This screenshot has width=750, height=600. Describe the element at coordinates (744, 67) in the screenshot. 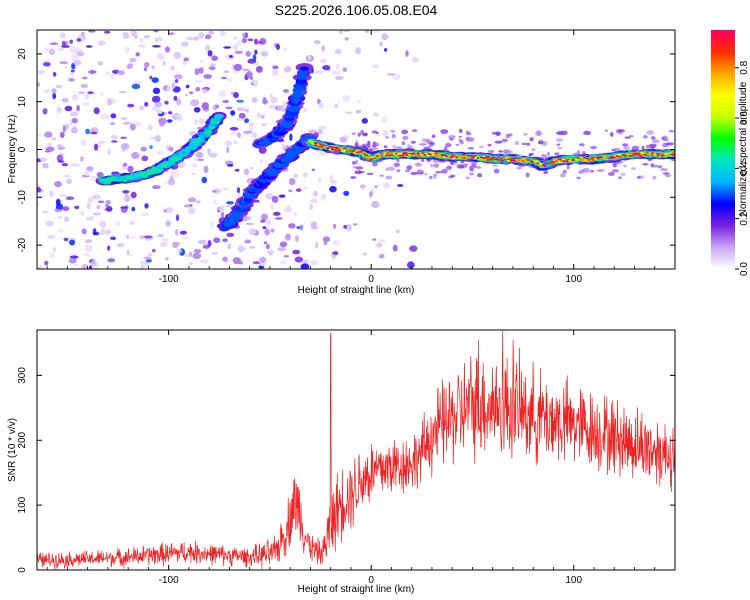

I see `colorbar-tick-label: 0.8` at that location.